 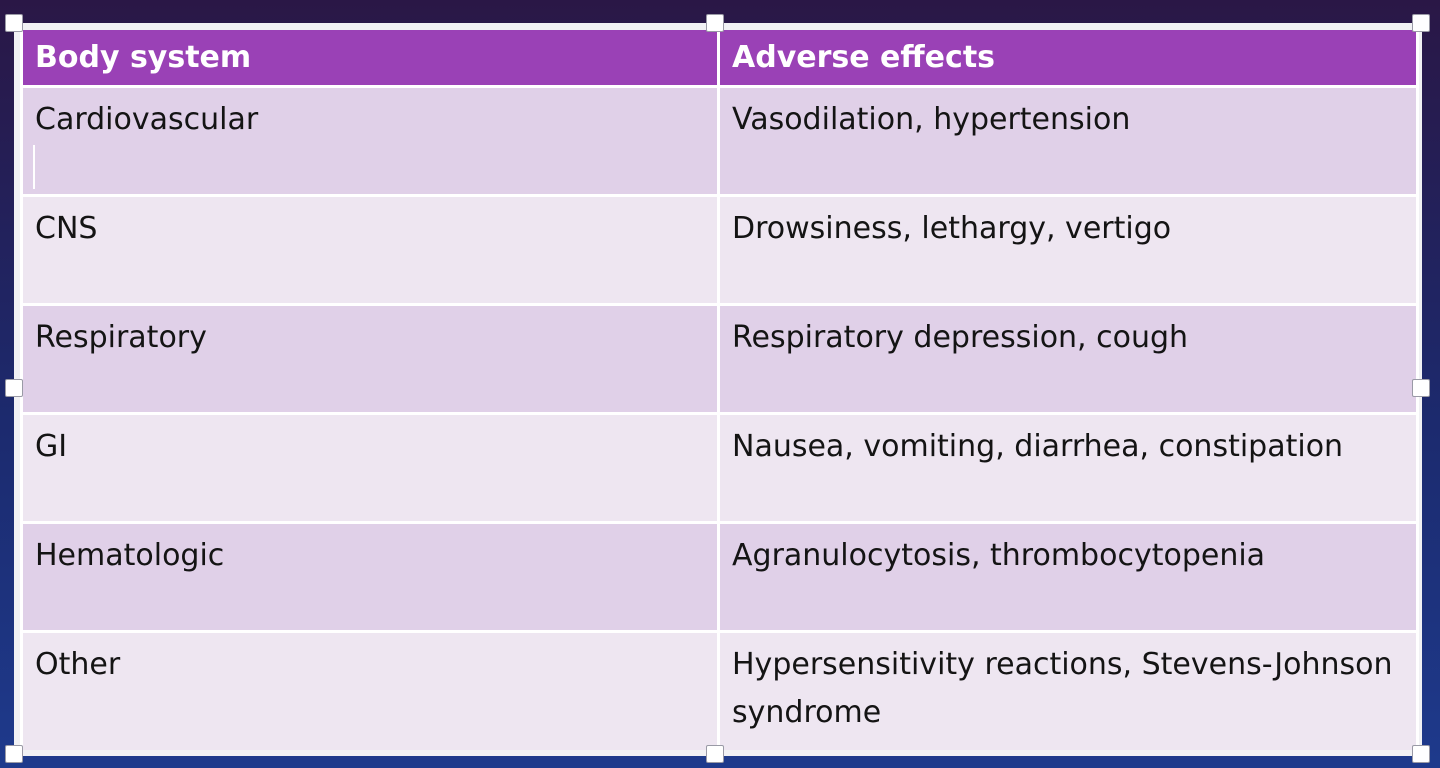 I want to click on resize-handle-middle-right, so click(x=1421, y=388).